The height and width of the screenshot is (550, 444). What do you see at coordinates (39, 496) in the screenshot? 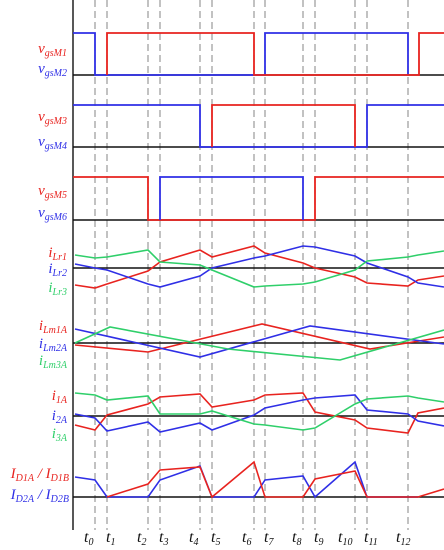
I see `label-iD2: ID2A / ID2B` at bounding box center [39, 496].